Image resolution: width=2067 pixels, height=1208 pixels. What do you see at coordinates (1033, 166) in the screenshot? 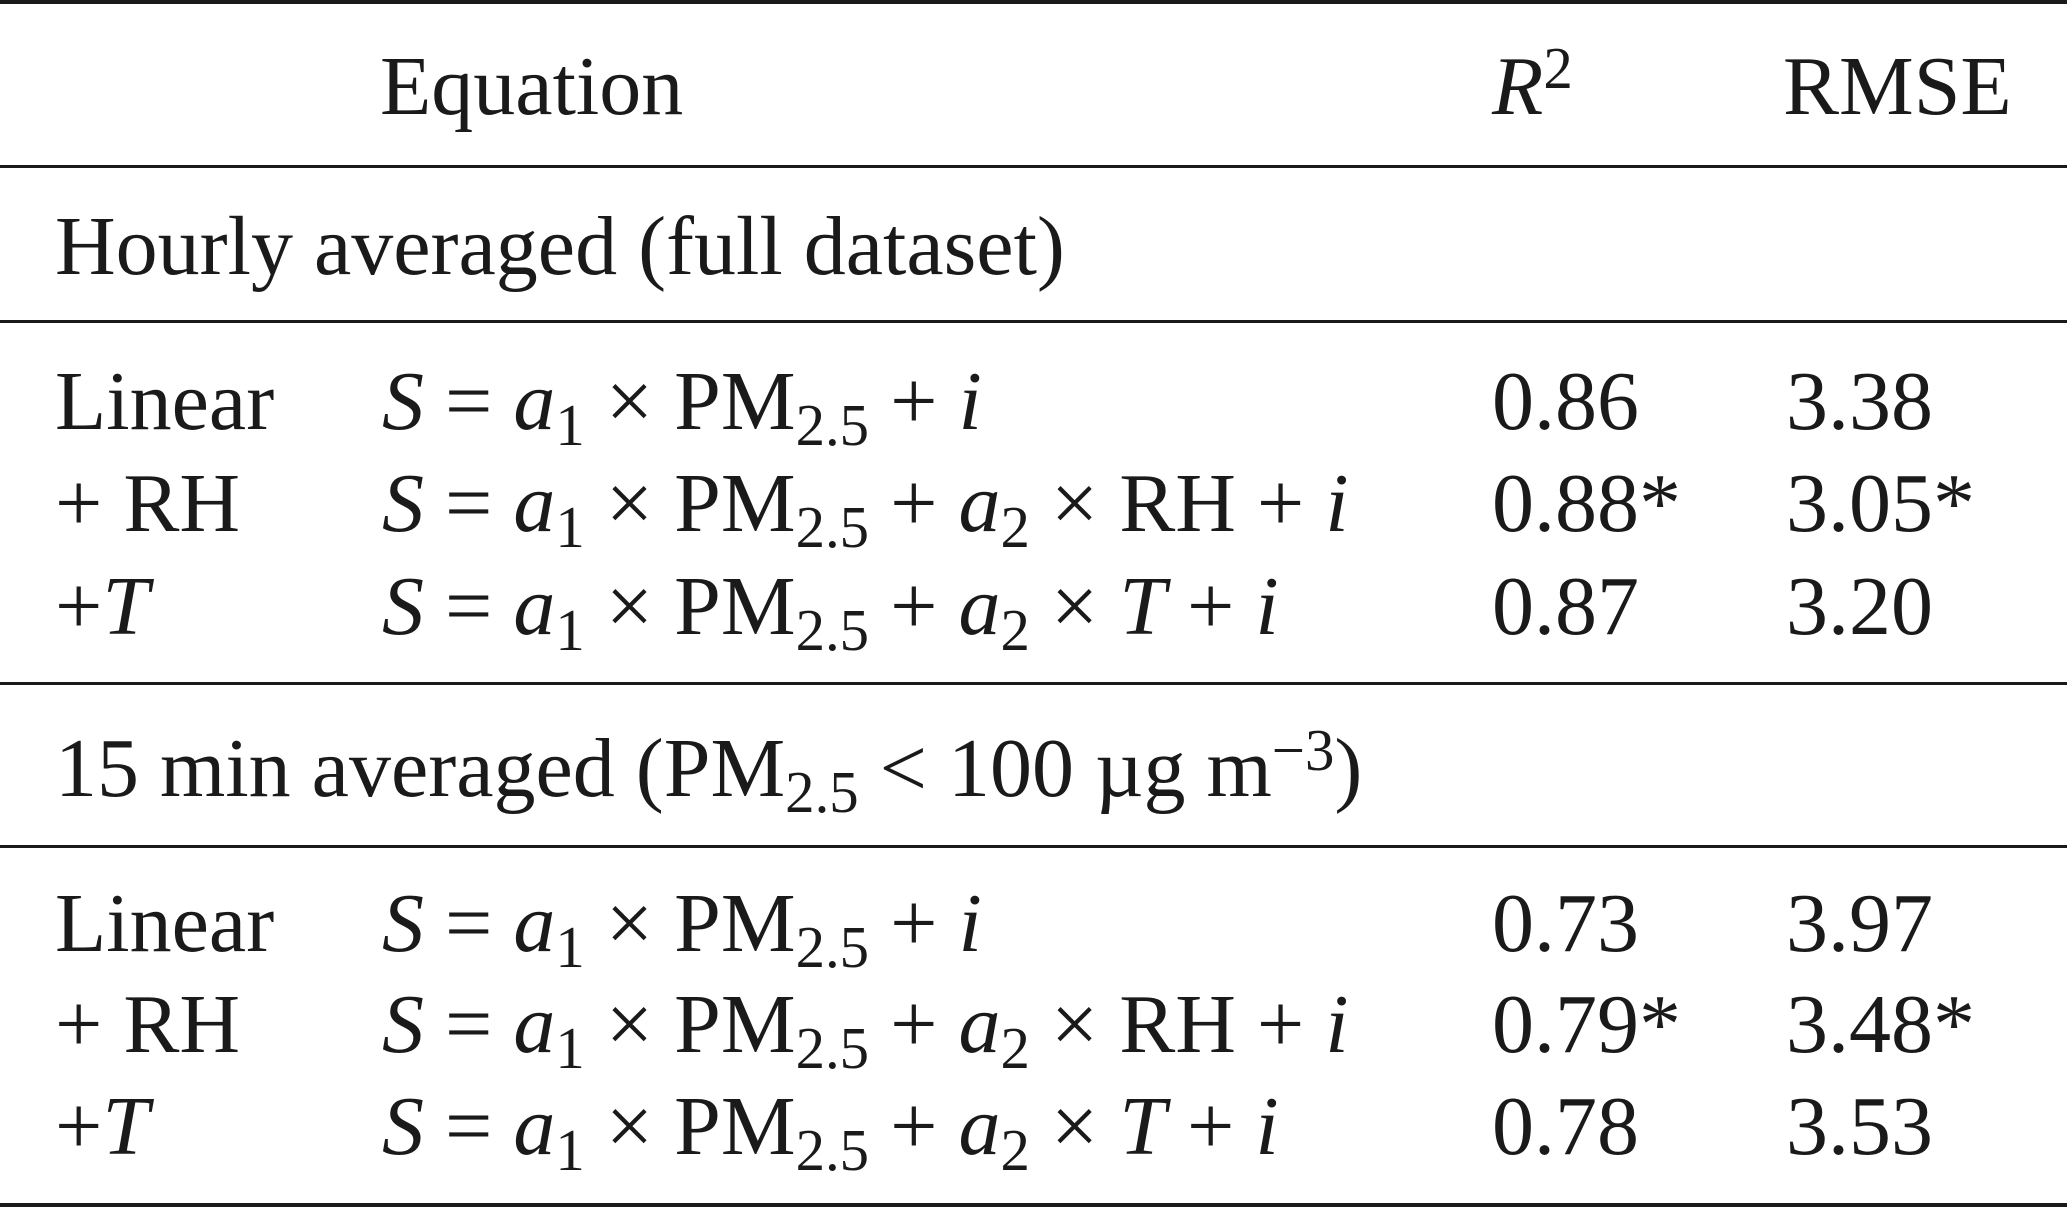
I see `header-rule` at bounding box center [1033, 166].